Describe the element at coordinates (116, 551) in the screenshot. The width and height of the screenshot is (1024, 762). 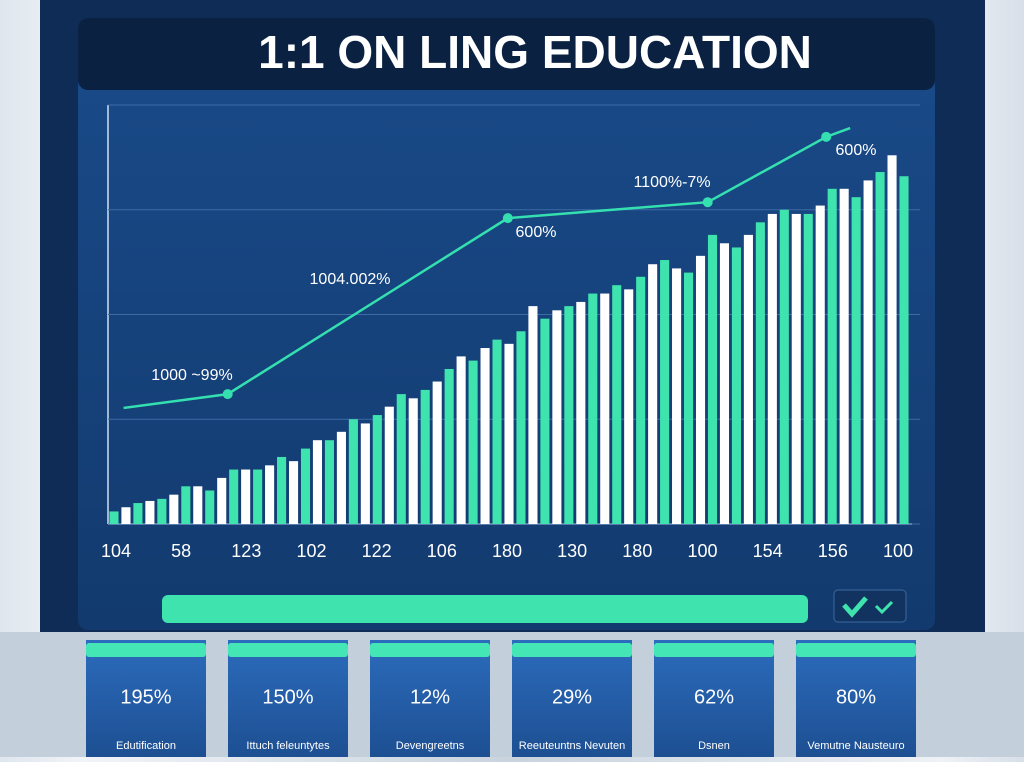
I see `x-tick-label: 104` at that location.